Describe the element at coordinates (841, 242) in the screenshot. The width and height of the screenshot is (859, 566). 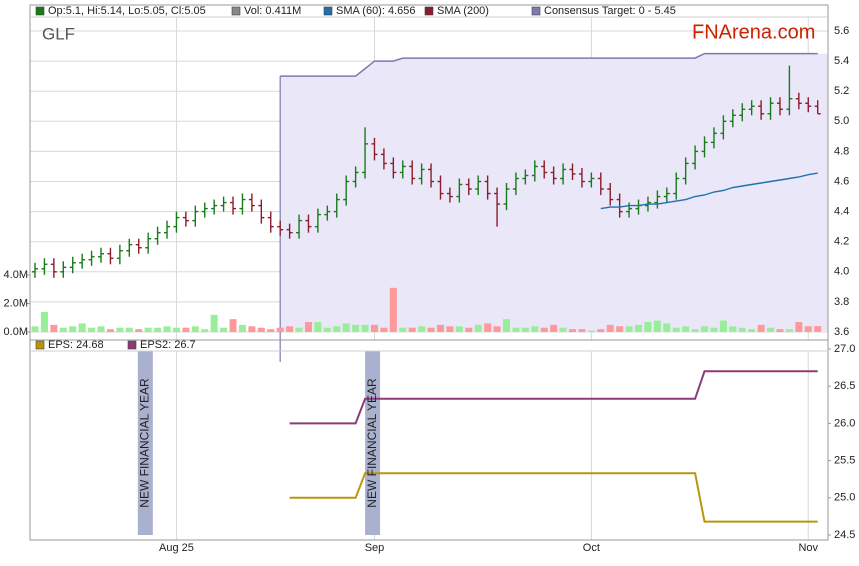
I see `y-tick-label: 4.2` at that location.